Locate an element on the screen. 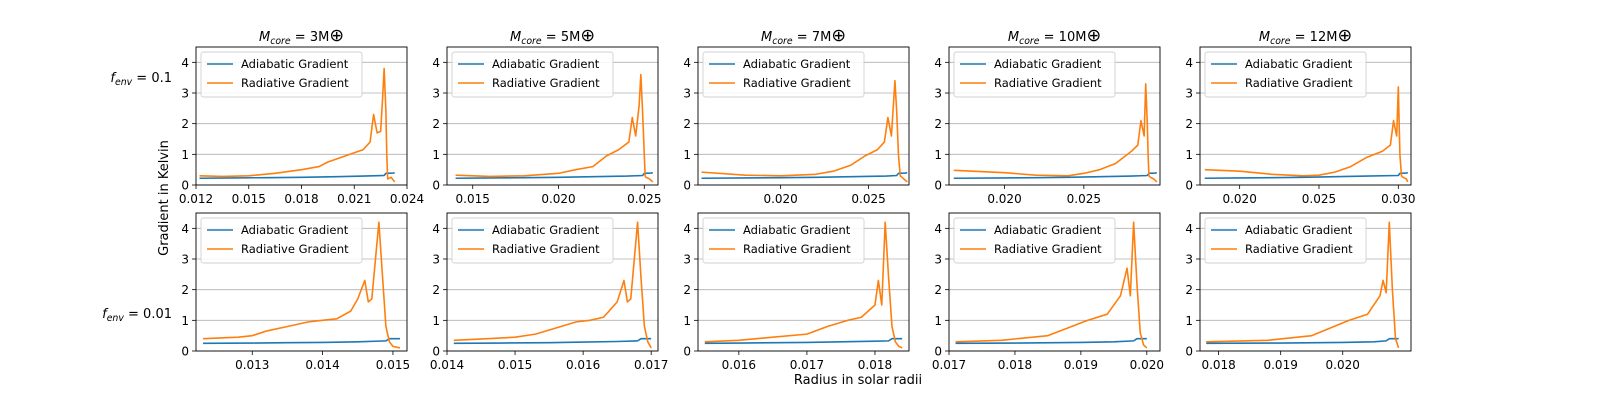 Image resolution: width=1600 pixels, height=400 pixels. x-tick-label: 0.014 is located at coordinates (322, 365).